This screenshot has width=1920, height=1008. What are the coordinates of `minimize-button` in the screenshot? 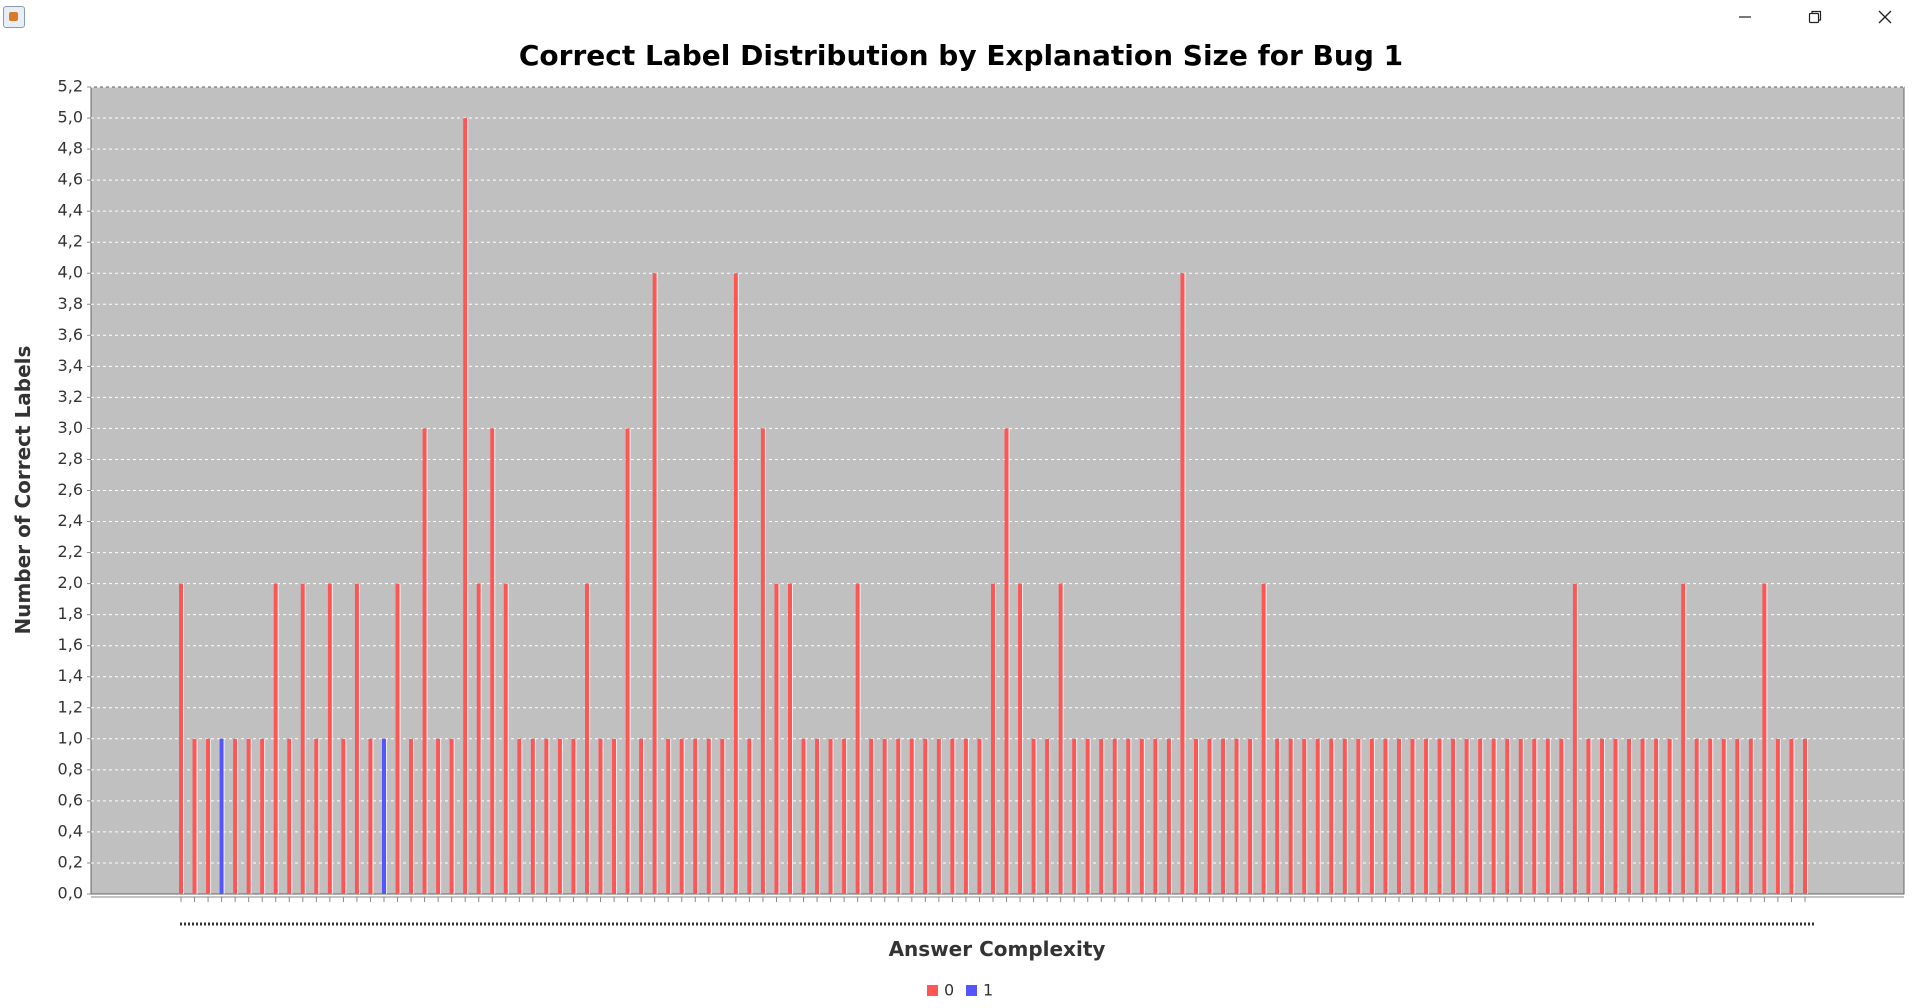 It's located at (1745, 17).